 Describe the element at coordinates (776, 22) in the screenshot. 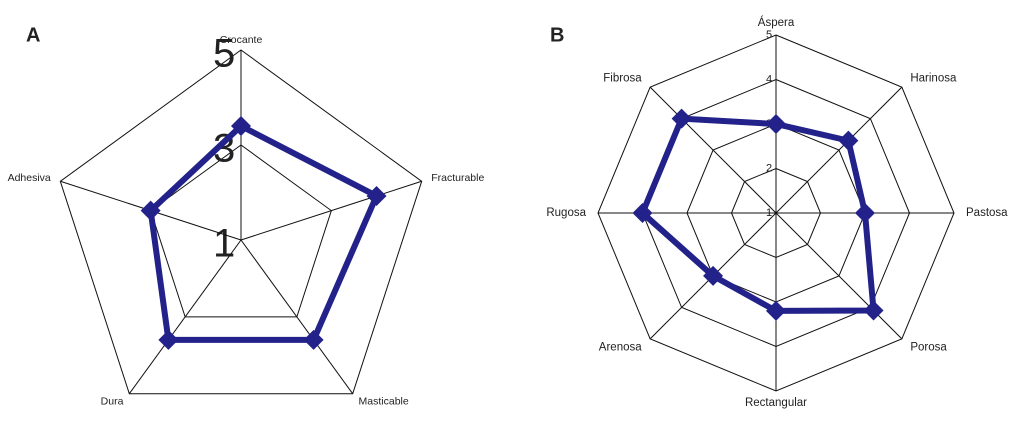

I see `axis-label: Áspera` at that location.